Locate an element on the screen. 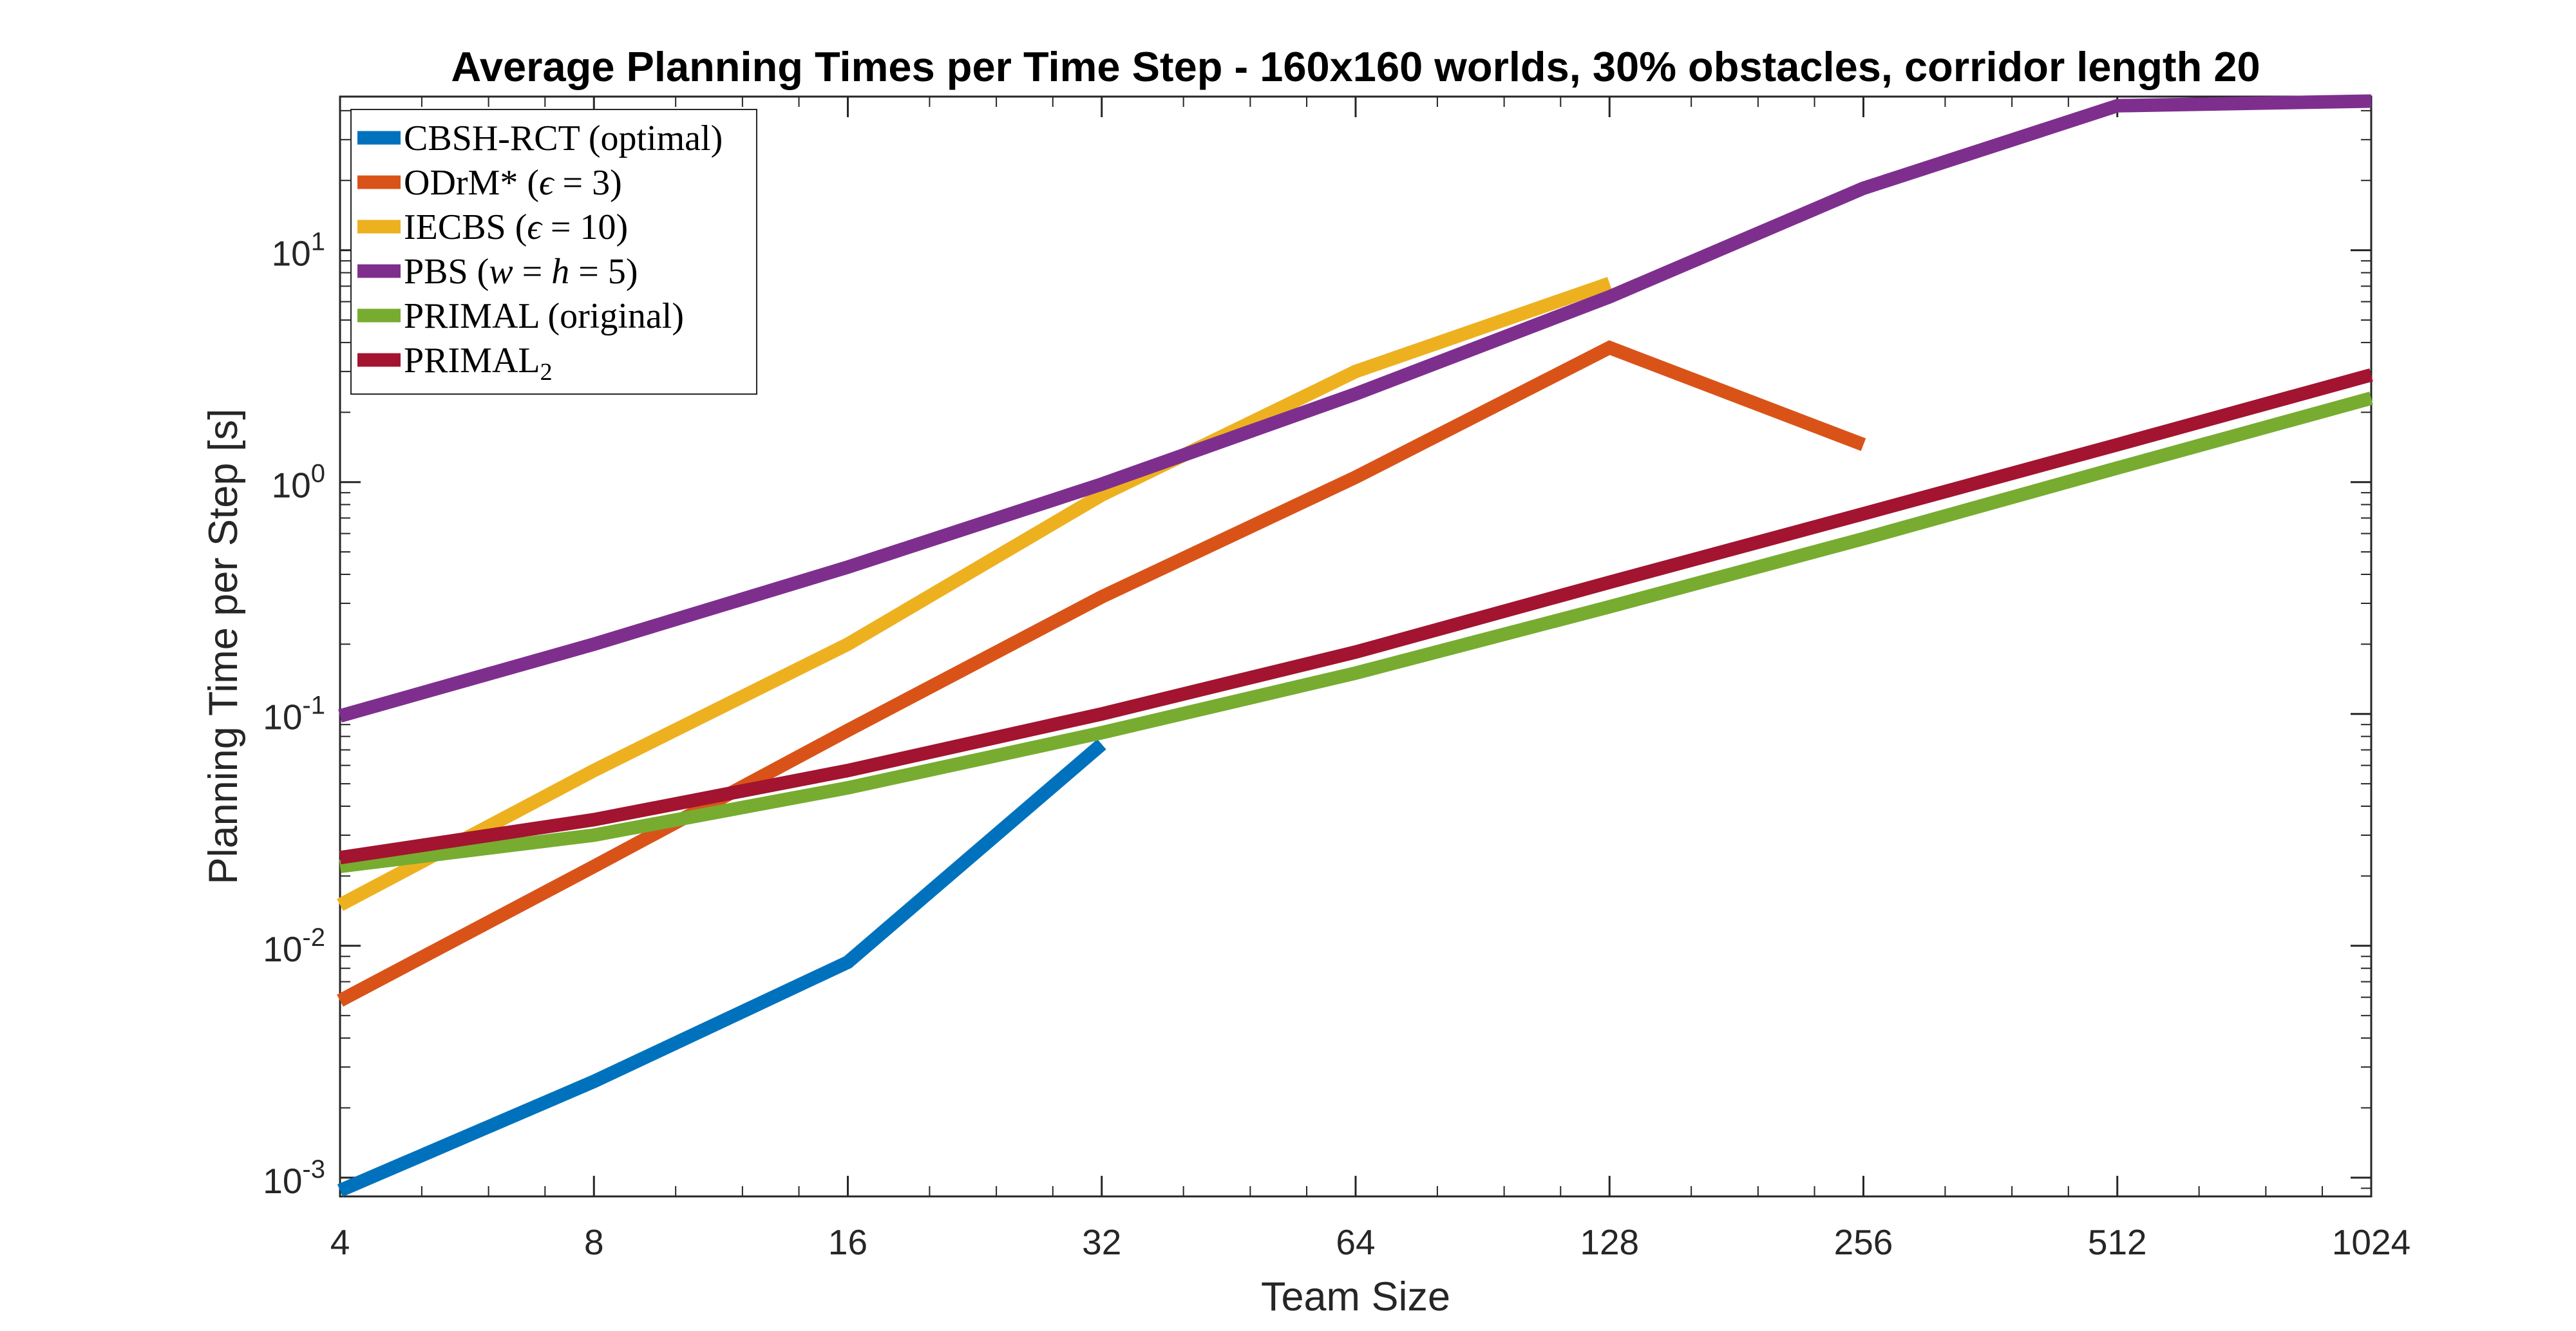 This screenshot has height=1331, width=2576. x-tick-label: 512 is located at coordinates (2117, 1242).